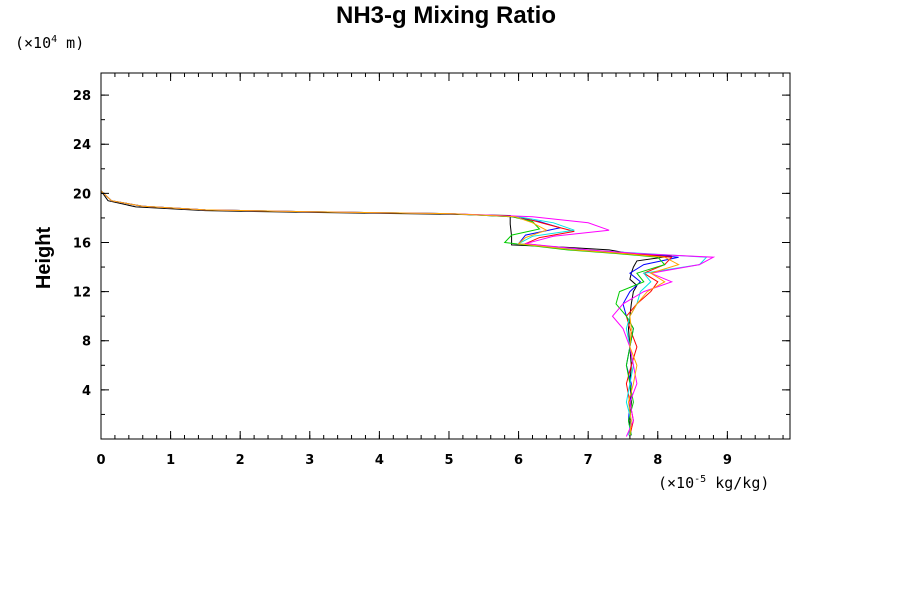  What do you see at coordinates (33, 43) in the screenshot?
I see `y-unit-prefix: (×10` at bounding box center [33, 43].